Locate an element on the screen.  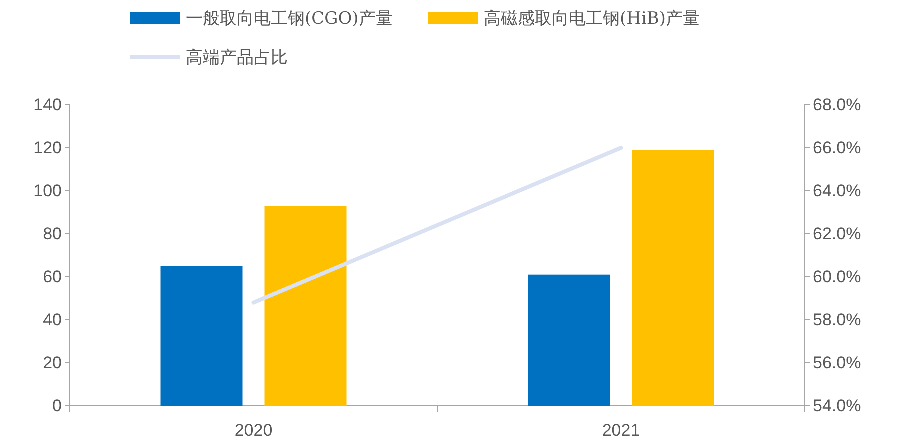
legend-label: 高磁感取向电工钢(HiB)产量 is located at coordinates (592, 19).